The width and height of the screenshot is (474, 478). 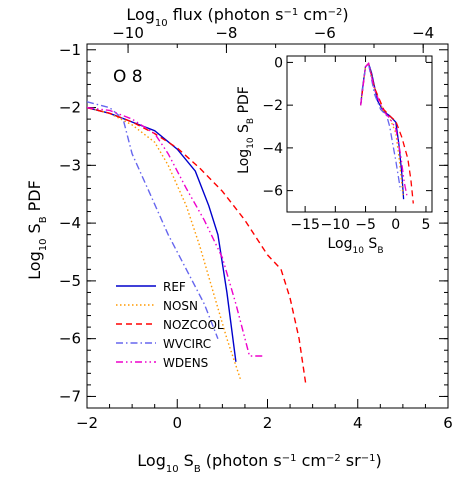 I want to click on top-tick-label: −4, so click(x=423, y=33).